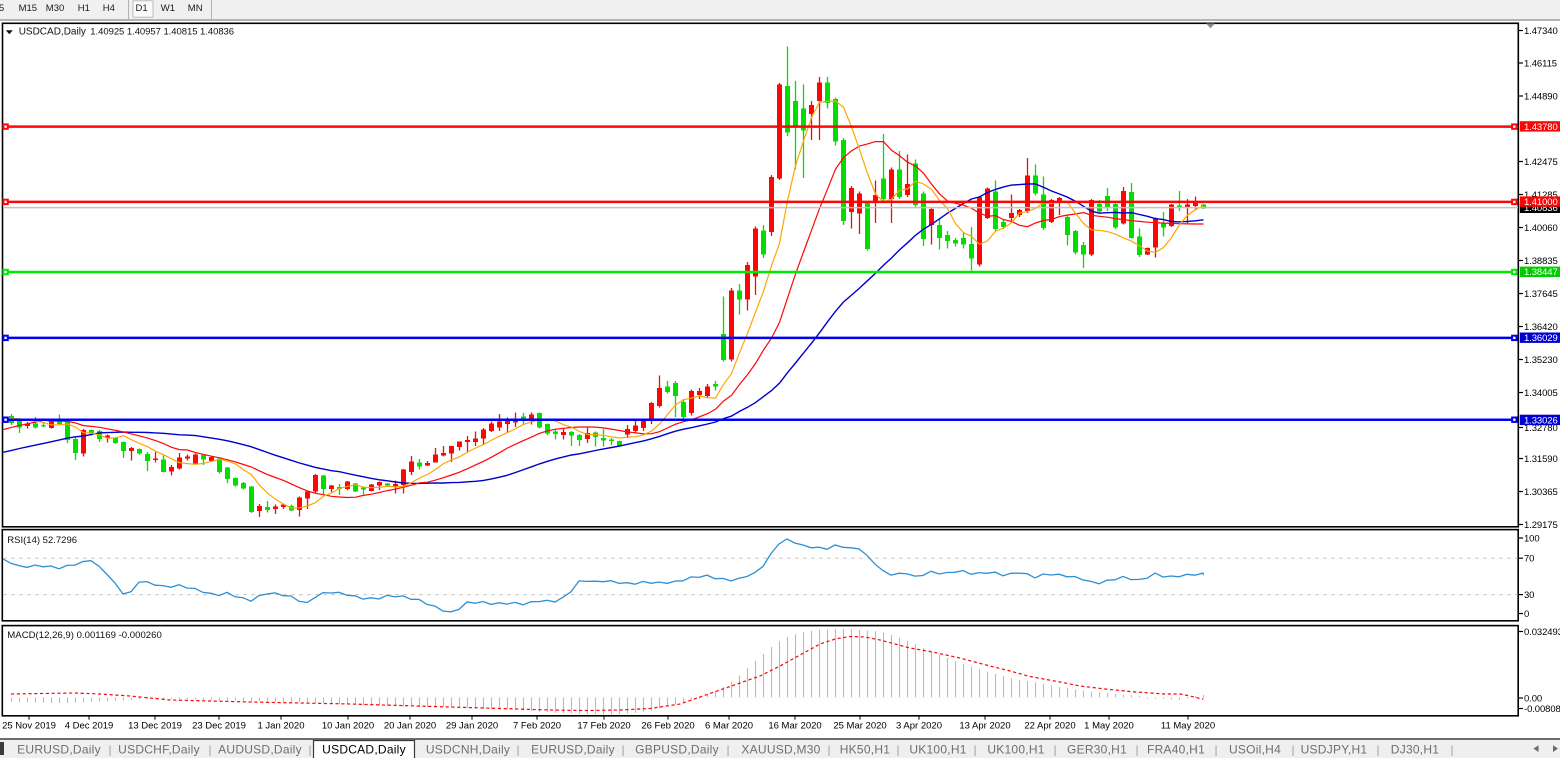 The height and width of the screenshot is (758, 1560). I want to click on svg-text: 1.30365, so click(1541, 492).